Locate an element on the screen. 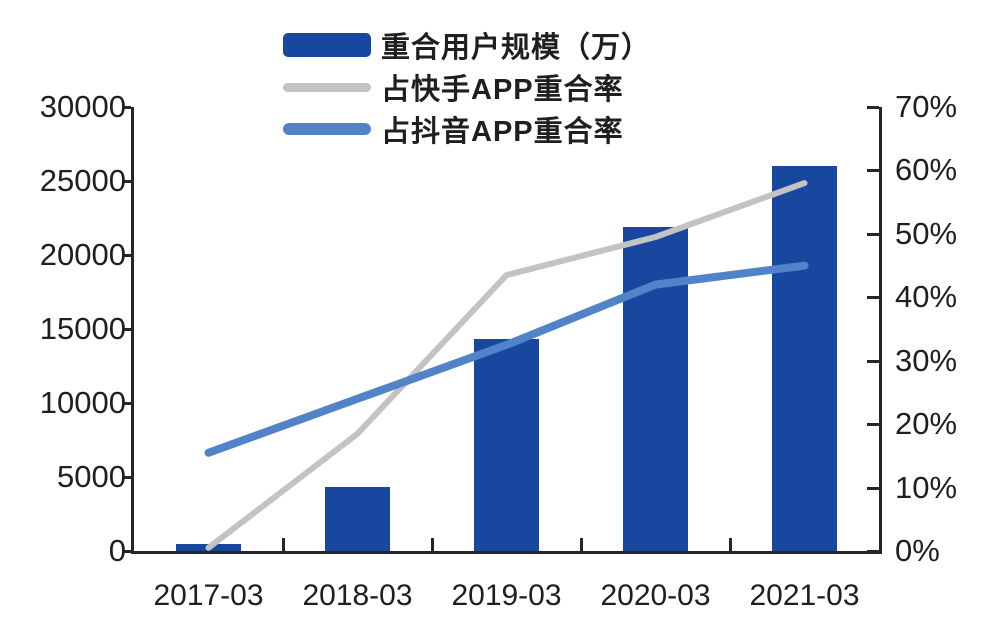  left-axis-label: 20000 is located at coordinates (82, 254).